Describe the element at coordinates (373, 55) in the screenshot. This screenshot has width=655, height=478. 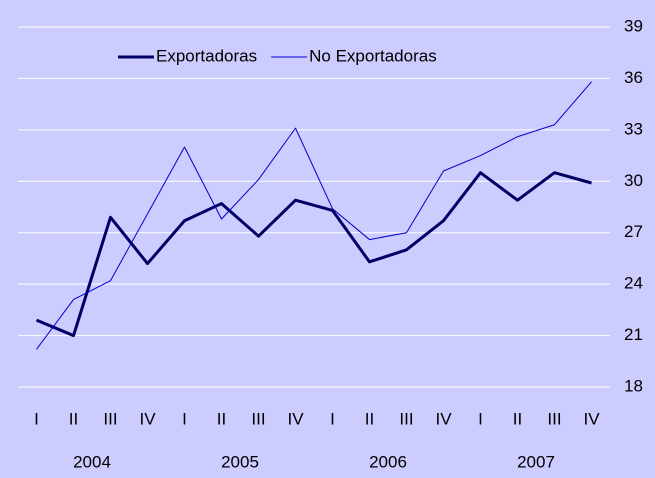
I see `legend-label: No Exportadoras` at that location.